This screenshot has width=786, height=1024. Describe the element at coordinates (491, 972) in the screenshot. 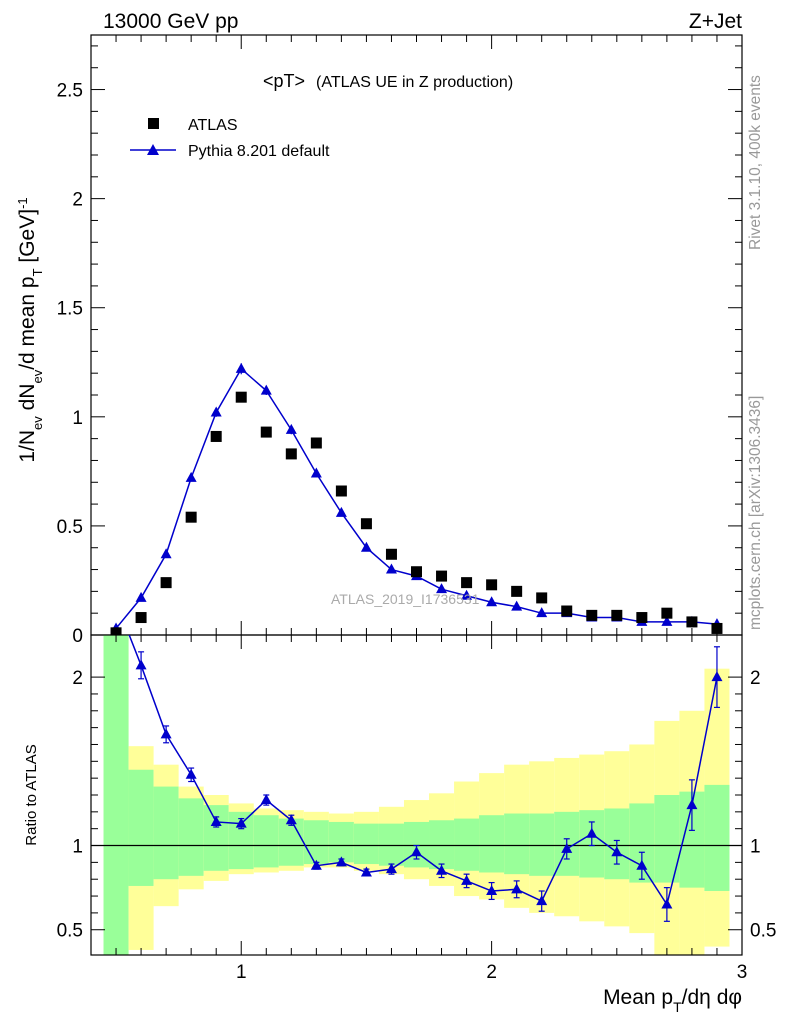

I see `xtick-label: 2` at that location.